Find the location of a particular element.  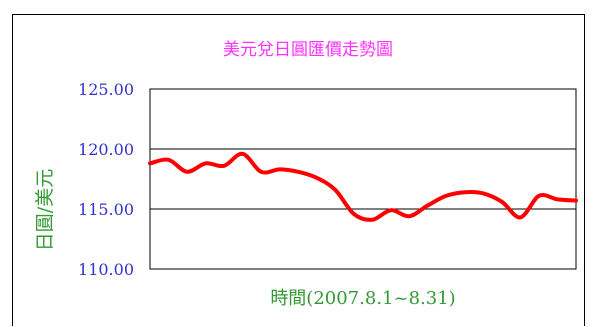

y-tick-labels: 125.00 120.00 115.00 110.00 is located at coordinates (106, 179).